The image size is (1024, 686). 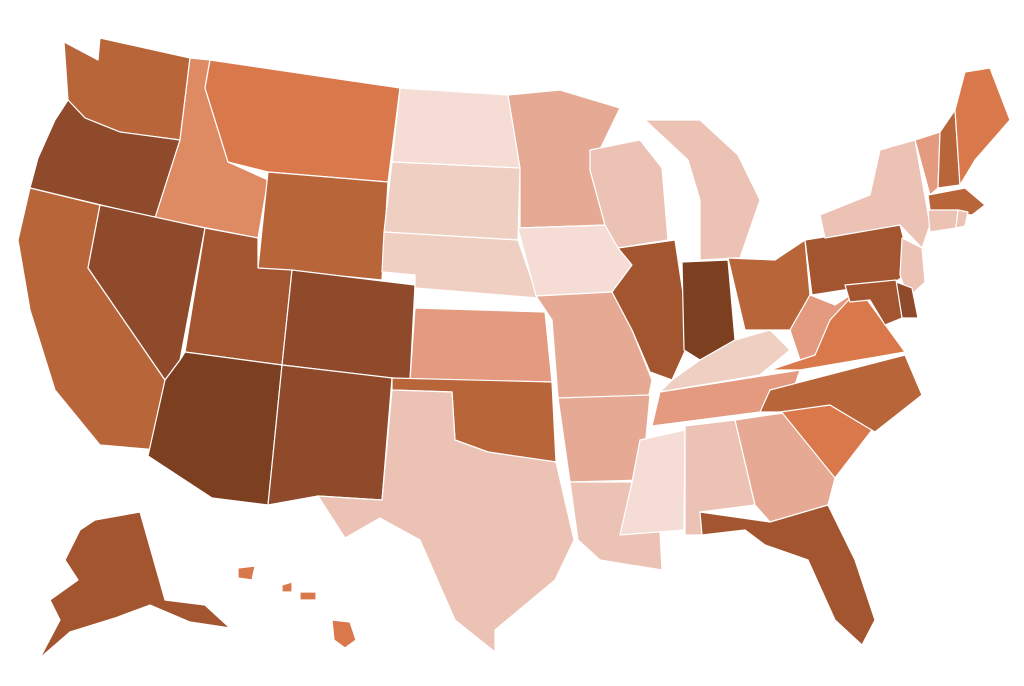 What do you see at coordinates (912, 268) in the screenshot?
I see `state-NJ` at bounding box center [912, 268].